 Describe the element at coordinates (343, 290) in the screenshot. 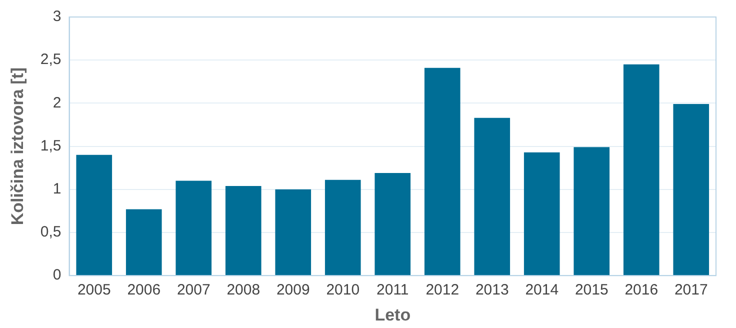

I see `x-tick-label: 2010` at that location.